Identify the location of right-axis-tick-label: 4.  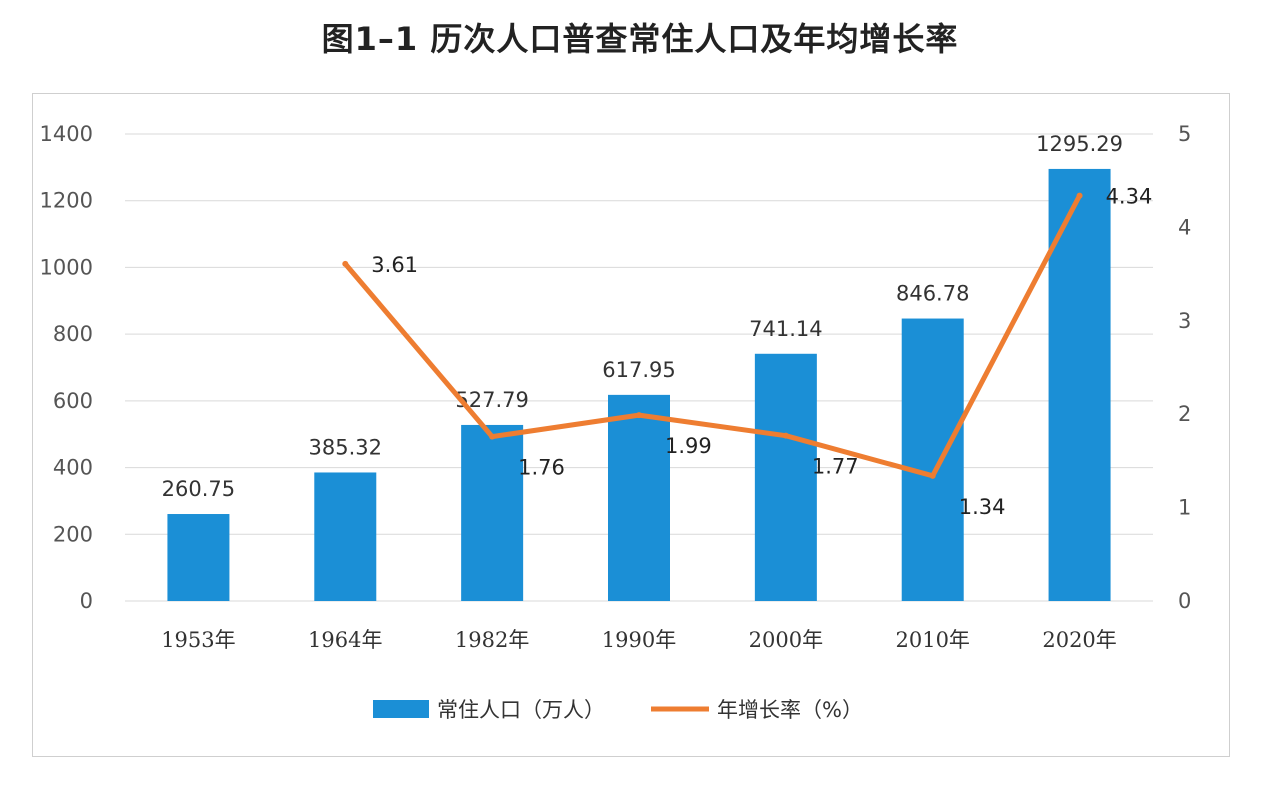
(1184, 227).